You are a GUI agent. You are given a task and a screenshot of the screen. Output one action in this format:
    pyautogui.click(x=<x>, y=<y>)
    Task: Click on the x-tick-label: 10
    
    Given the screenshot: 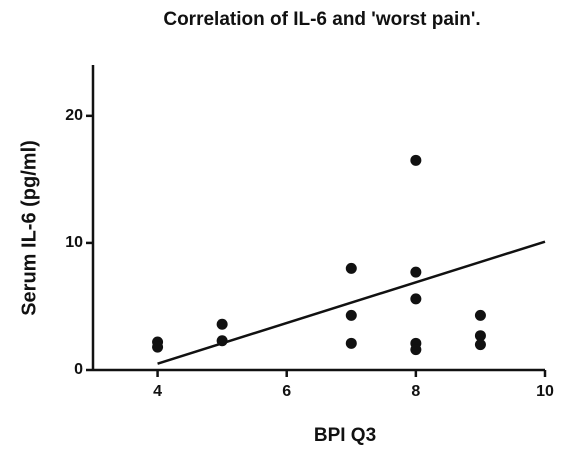 What is the action you would take?
    pyautogui.click(x=545, y=391)
    